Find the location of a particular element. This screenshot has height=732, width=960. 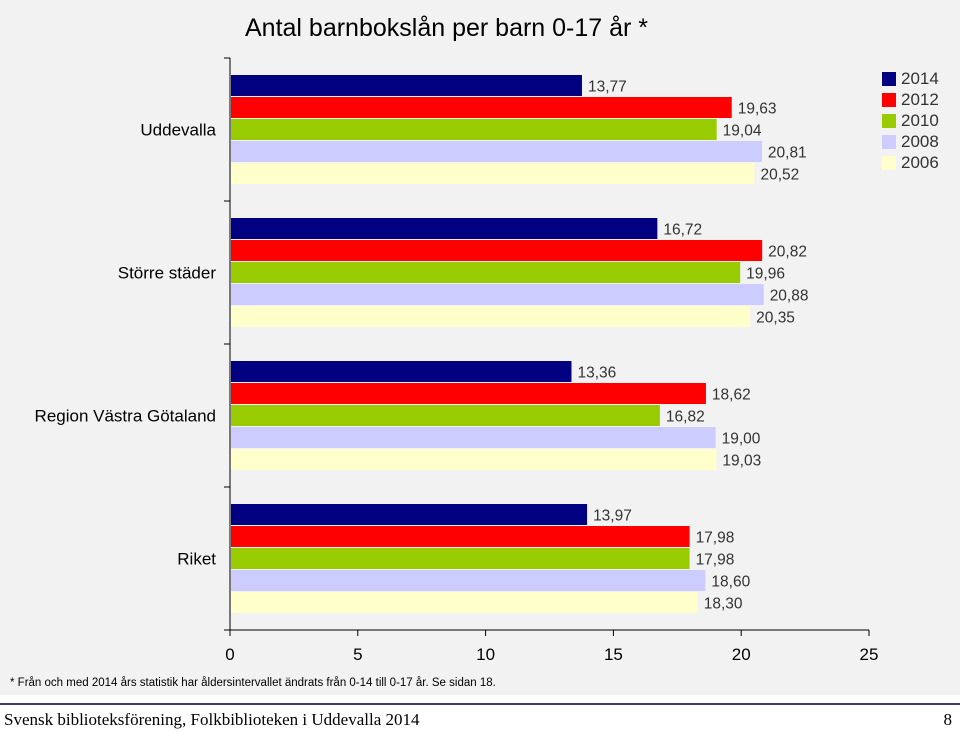

x-tick-label: 25 is located at coordinates (869, 654).